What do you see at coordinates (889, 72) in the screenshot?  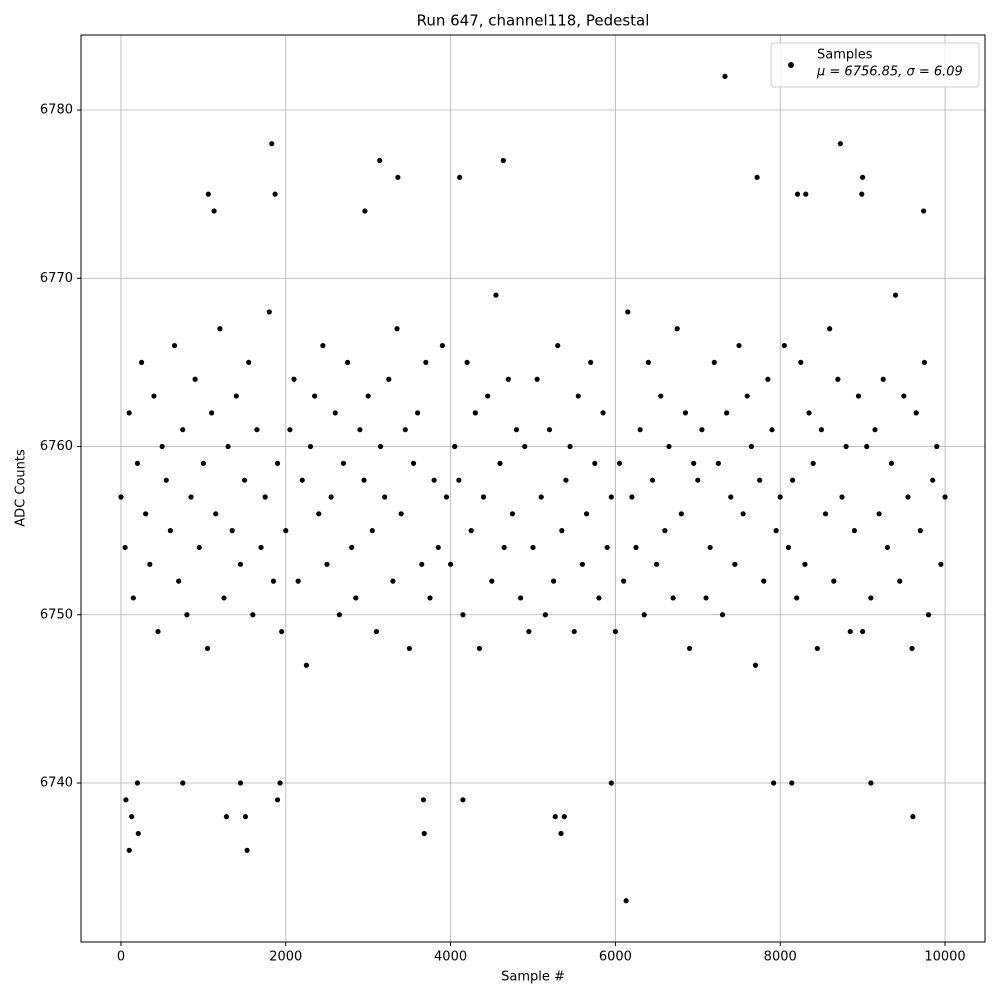 I see `legend-note: μ = 6756.85, σ = 6.09` at bounding box center [889, 72].